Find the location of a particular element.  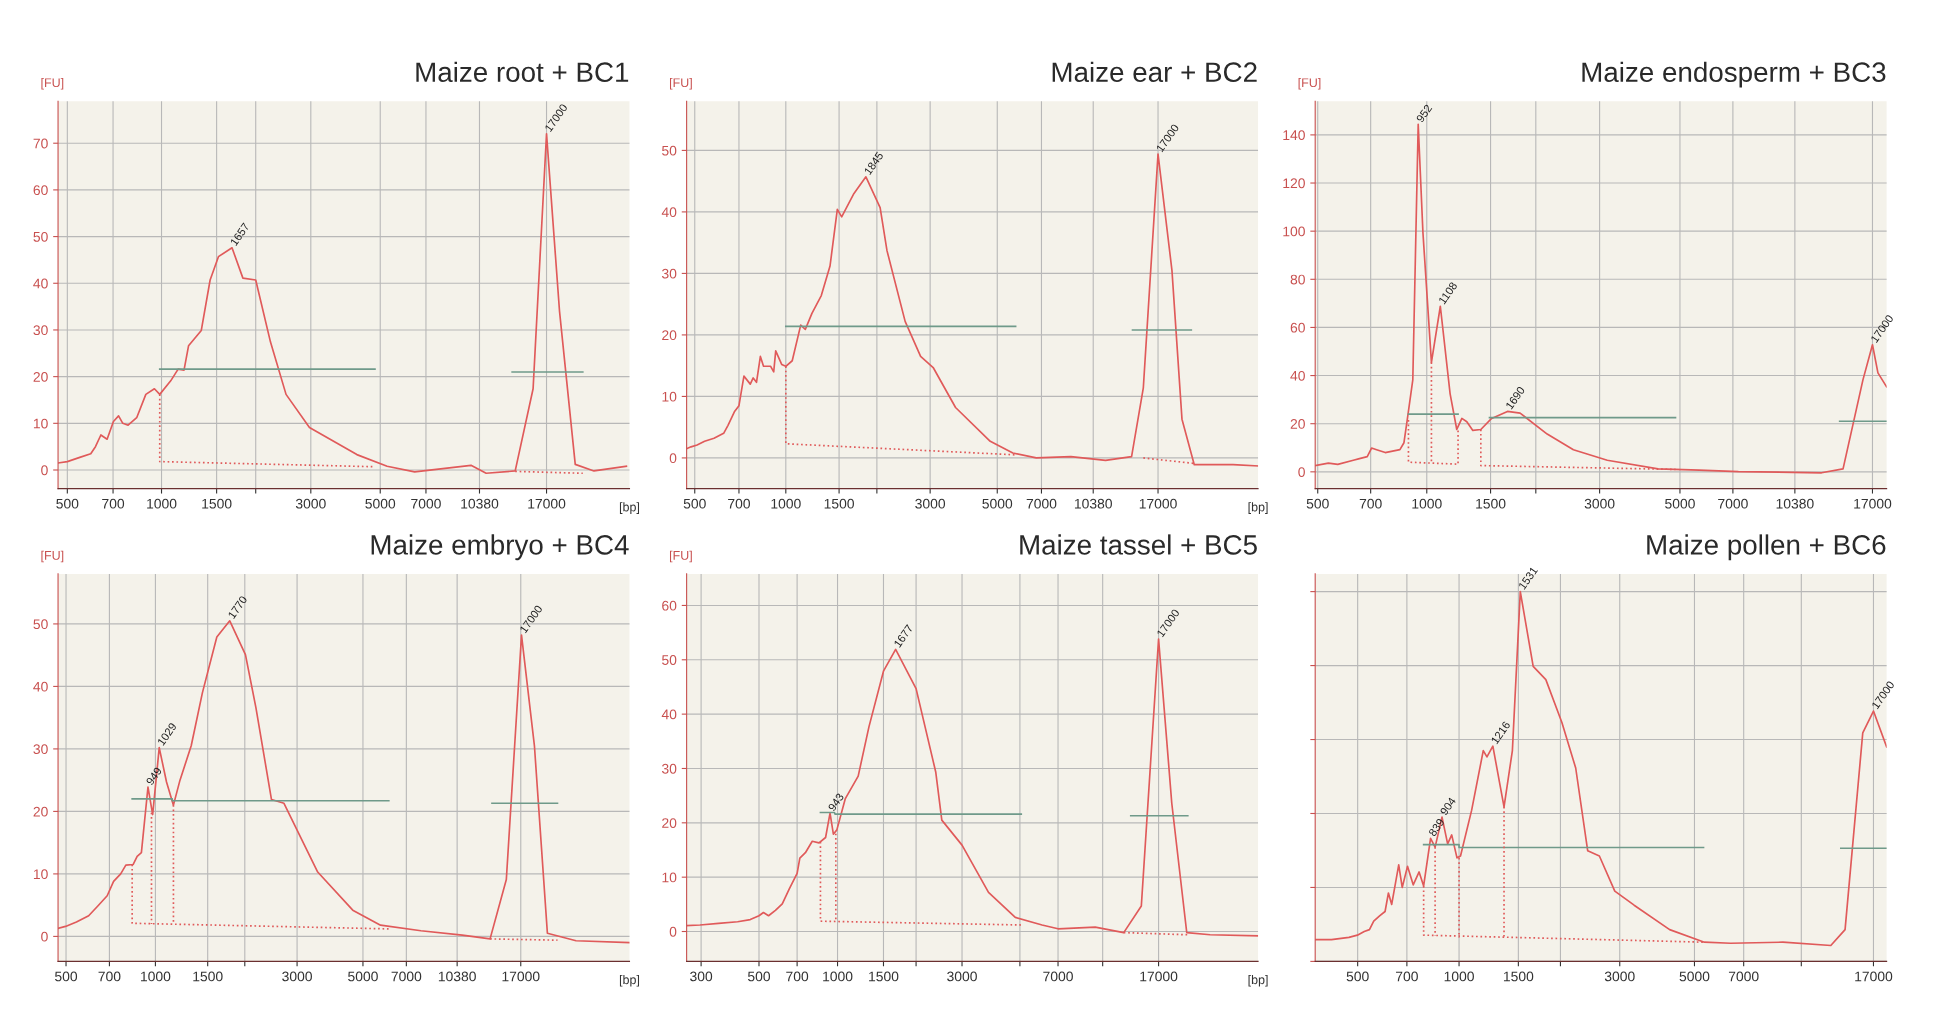

annotation: 943 is located at coordinates (836, 802).